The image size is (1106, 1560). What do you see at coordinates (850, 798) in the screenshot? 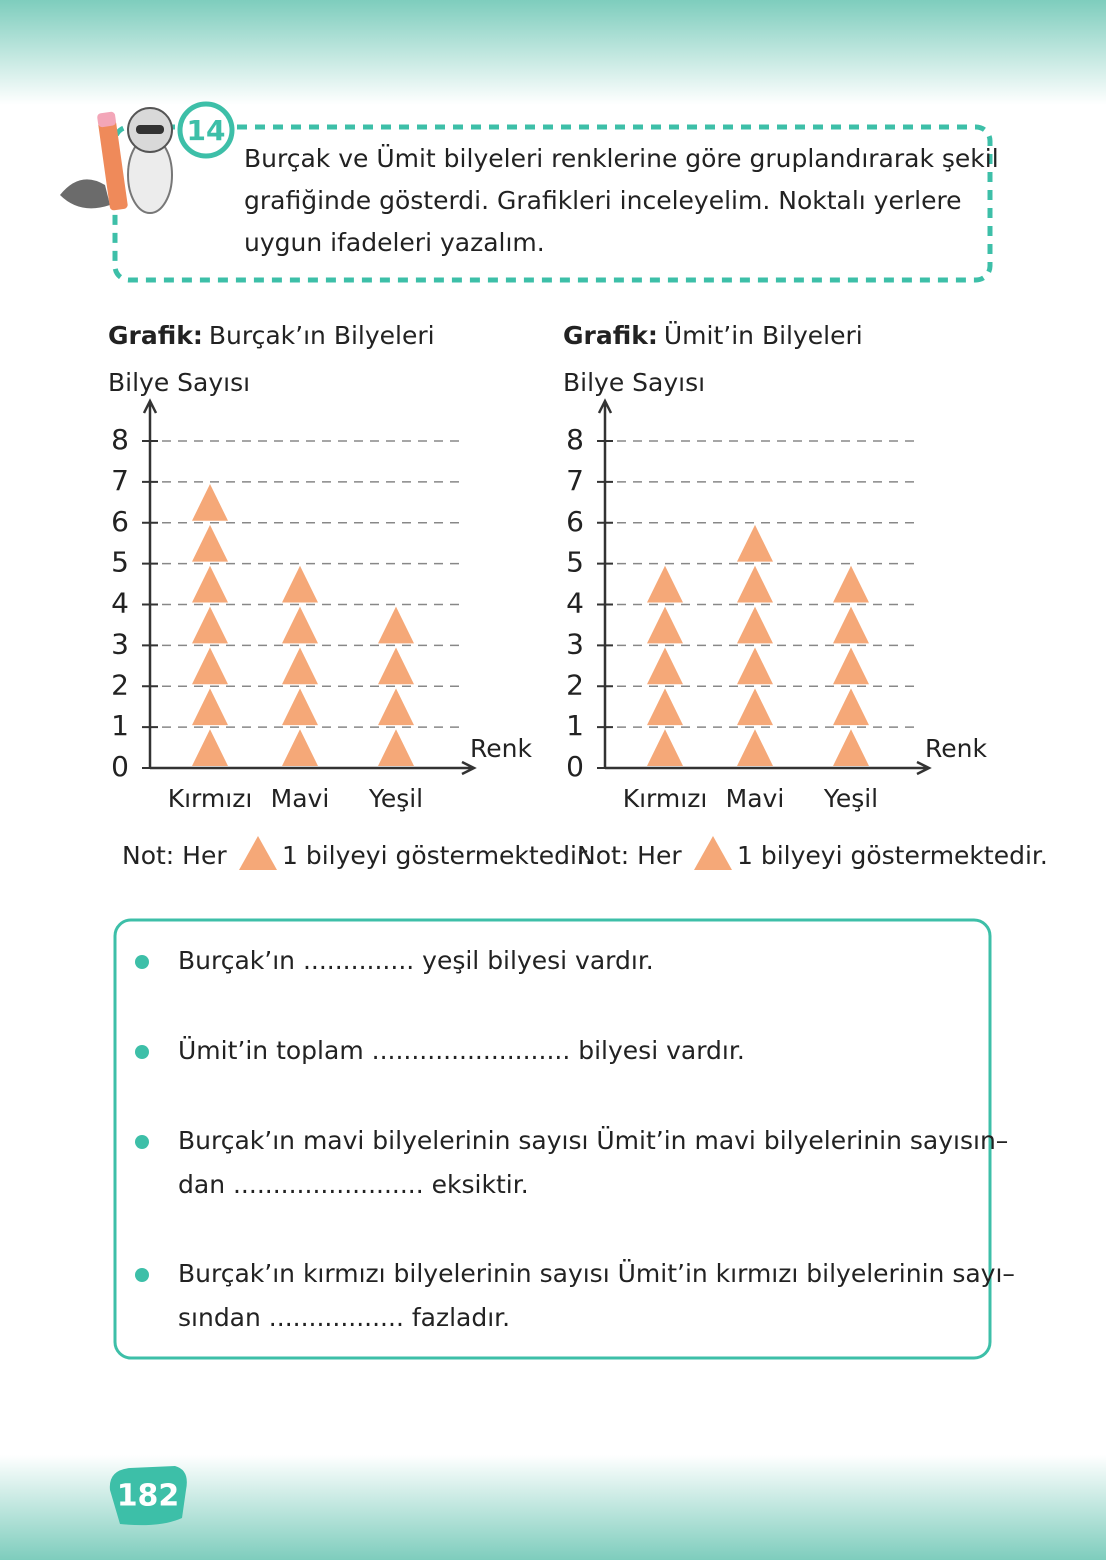
I see `x-tick-label: Yeşil` at bounding box center [850, 798].